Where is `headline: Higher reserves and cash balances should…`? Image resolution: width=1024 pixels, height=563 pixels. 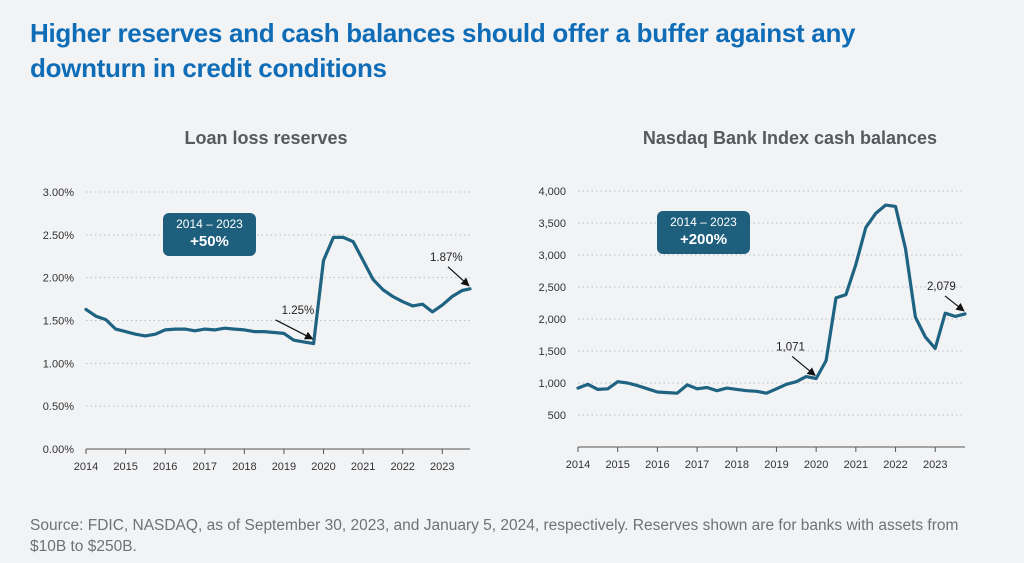 headline: Higher reserves and cash balances should… is located at coordinates (443, 50).